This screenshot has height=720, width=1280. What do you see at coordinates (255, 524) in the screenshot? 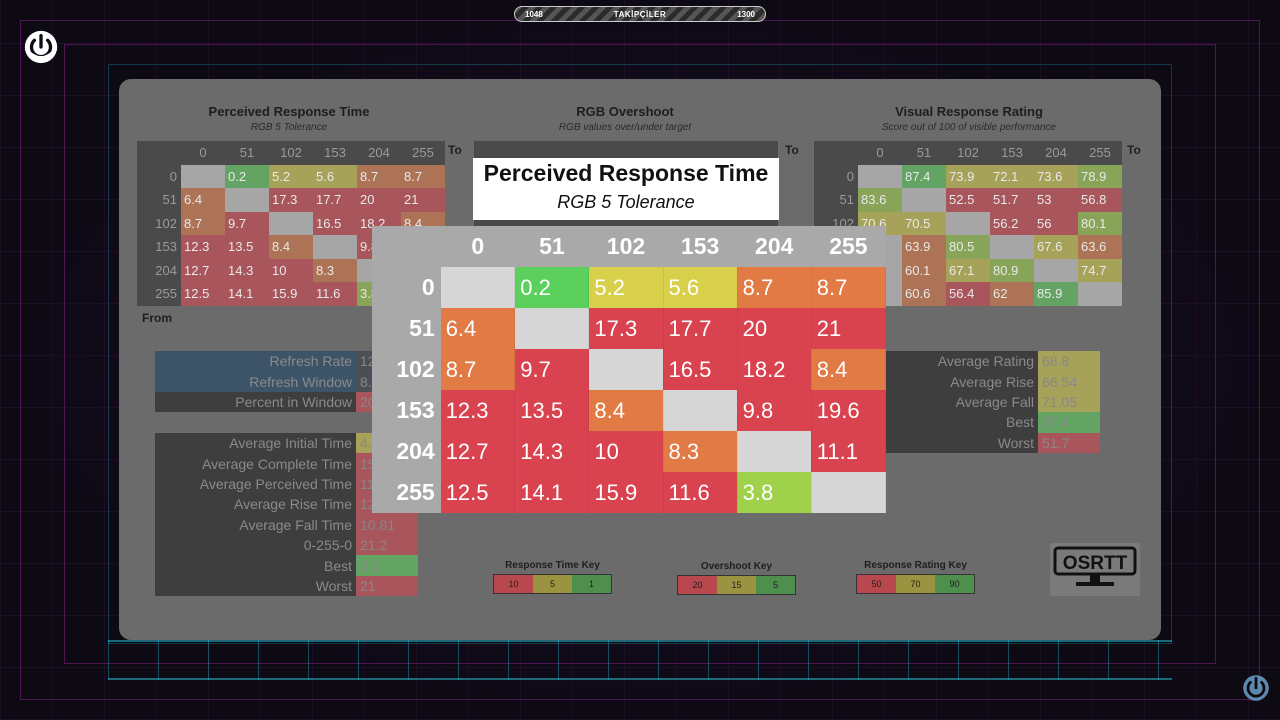
I see `stat-label: Average Fall Time` at bounding box center [255, 524].